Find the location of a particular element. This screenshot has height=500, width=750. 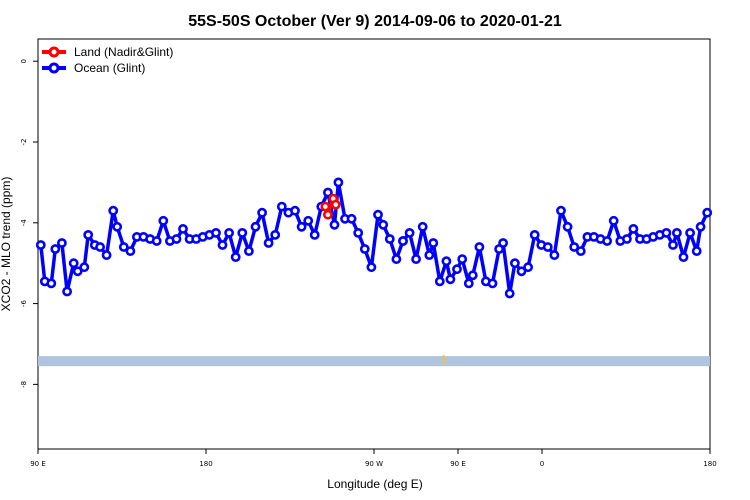

y-axis-label: XCO2 - MLO trend (ppm) is located at coordinates (6, 244).